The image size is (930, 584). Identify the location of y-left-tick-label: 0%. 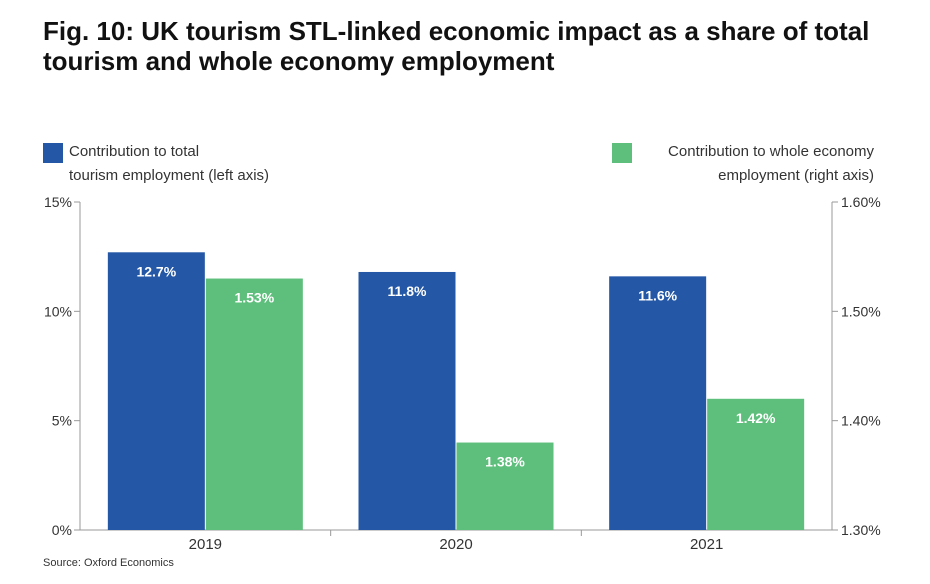
(62, 530).